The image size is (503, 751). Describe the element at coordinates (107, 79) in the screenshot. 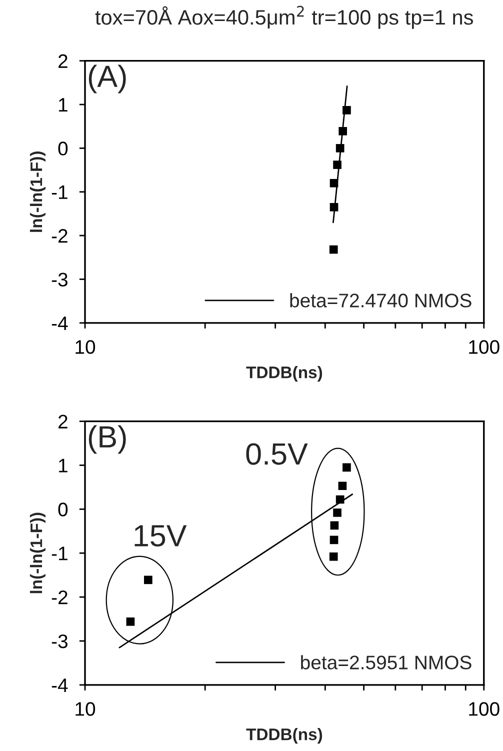

I see `annotation: (A)` at that location.